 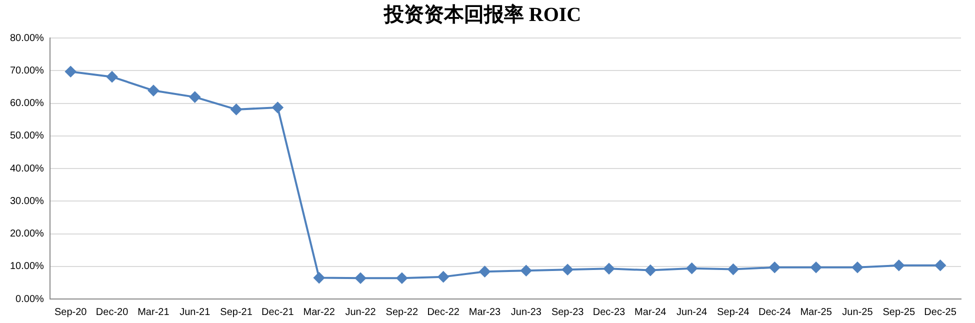 What do you see at coordinates (692, 312) in the screenshot?
I see `x-tick-label: Jun-24` at bounding box center [692, 312].